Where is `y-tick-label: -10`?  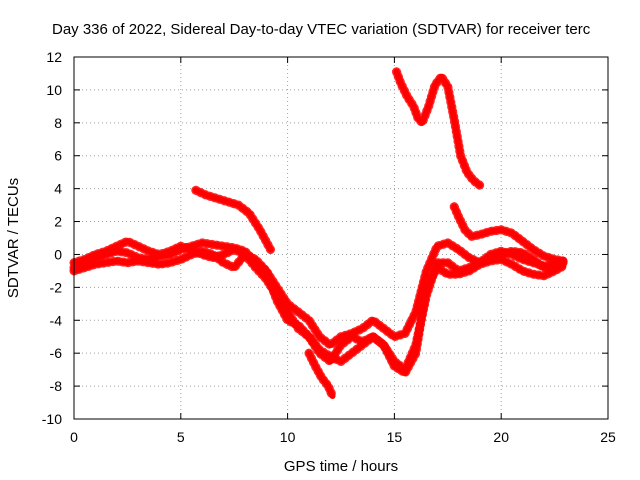
y-tick-label: -10 is located at coordinates (52, 419).